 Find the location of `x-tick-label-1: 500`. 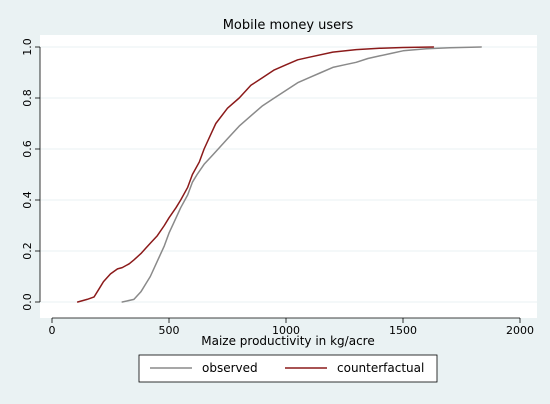

x-tick-label-1: 500 is located at coordinates (169, 330).